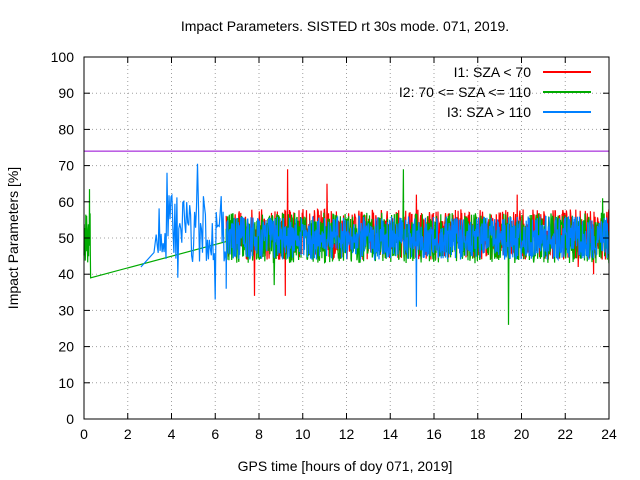 This screenshot has height=480, width=640. I want to click on y-axis-label: Impact Parameters [%], so click(13, 238).